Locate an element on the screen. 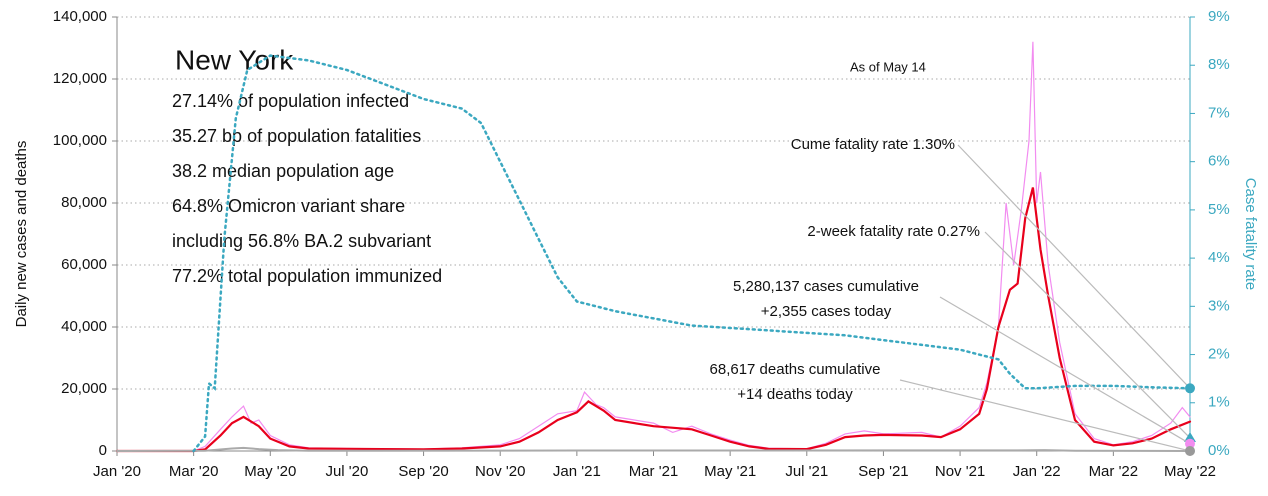  info-line: 64.8% Omicron variant share is located at coordinates (288, 206).